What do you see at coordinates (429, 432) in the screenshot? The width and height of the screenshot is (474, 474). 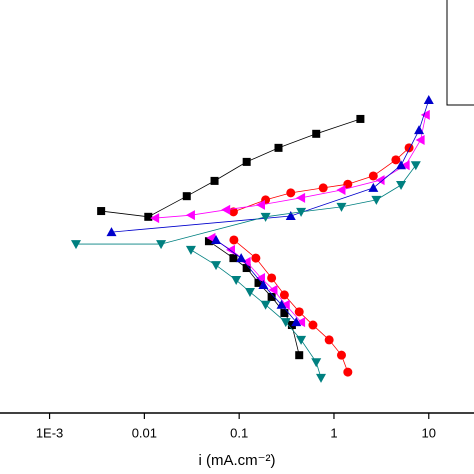 I see `x-tick-label: 10` at bounding box center [429, 432].